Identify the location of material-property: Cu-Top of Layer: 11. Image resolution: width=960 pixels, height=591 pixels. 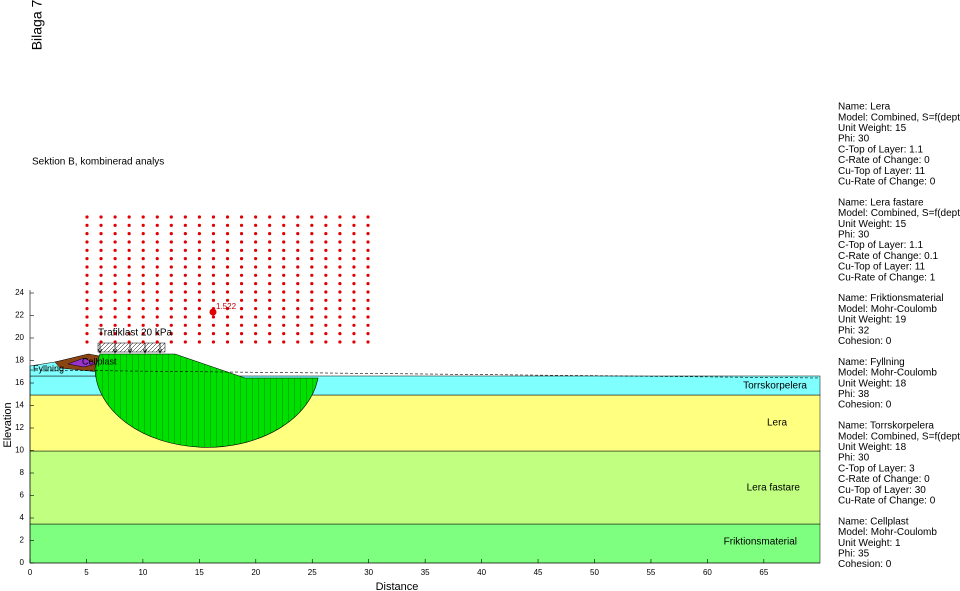
(882, 171).